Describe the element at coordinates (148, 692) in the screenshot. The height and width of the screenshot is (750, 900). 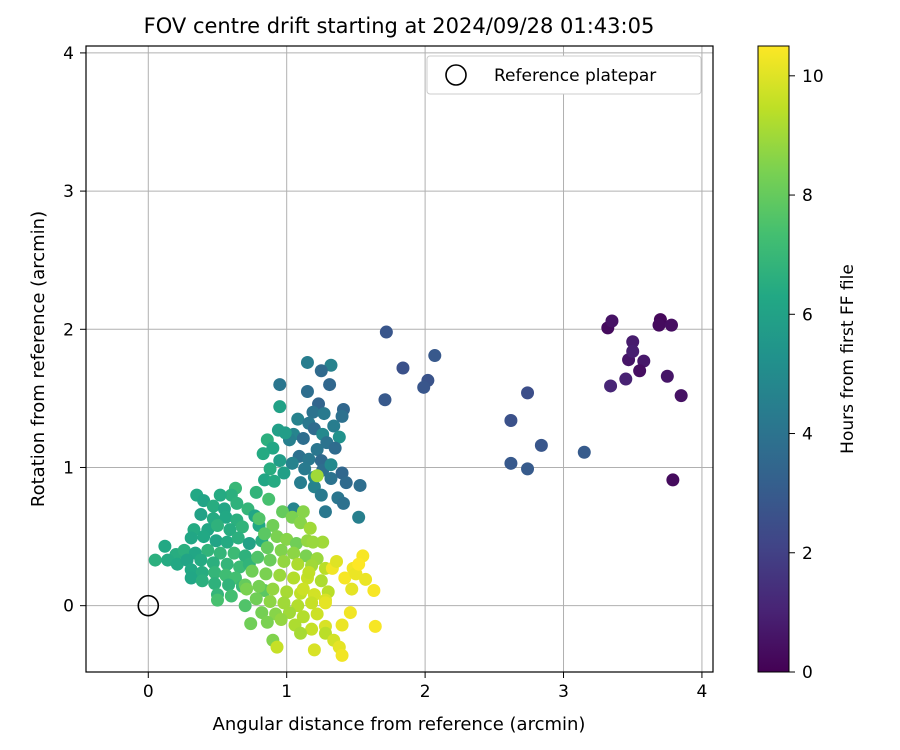
I see `x-tick-label: 0` at that location.